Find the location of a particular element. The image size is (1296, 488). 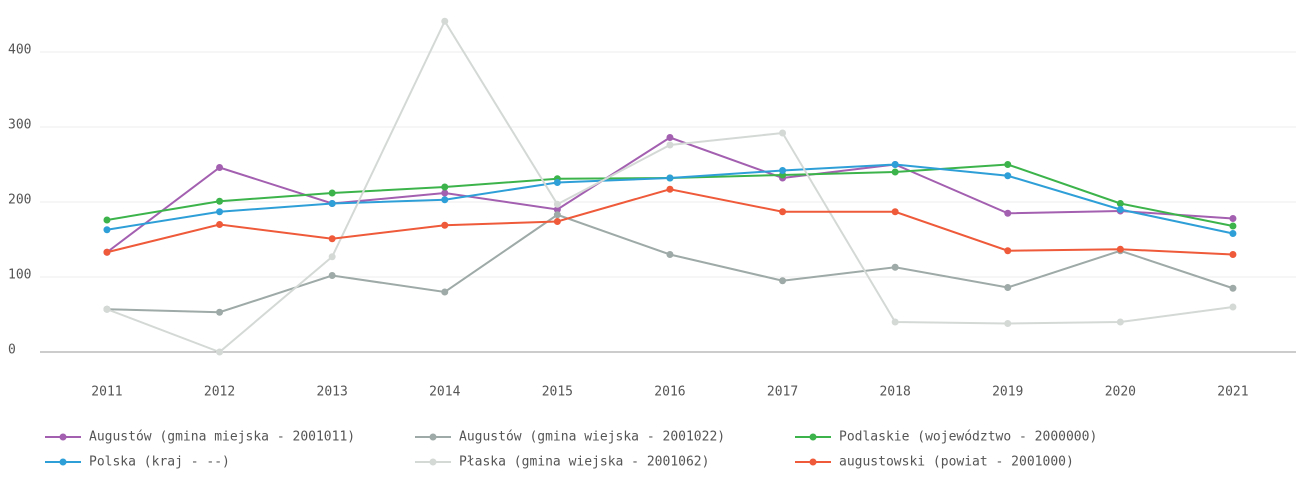

x-tick-label: 2018 is located at coordinates (894, 392).